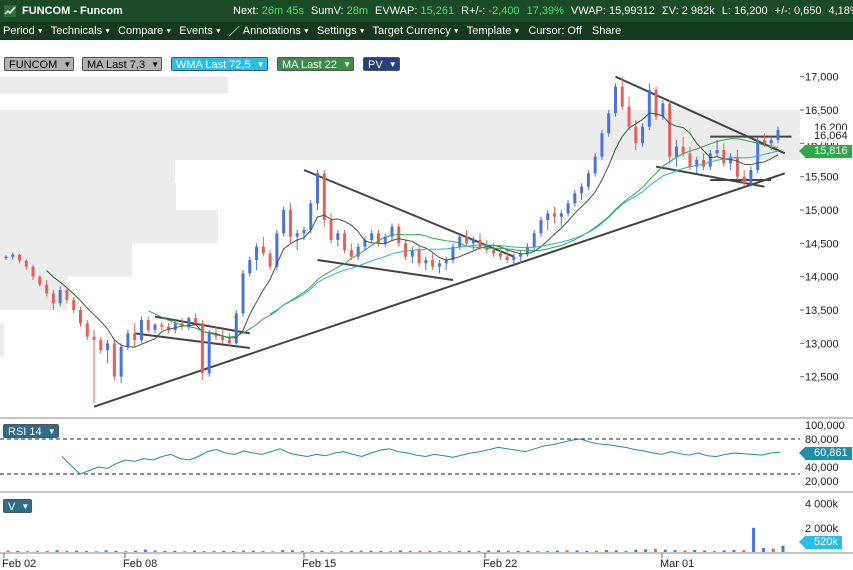  What do you see at coordinates (822, 505) in the screenshot?
I see `volume-tick-label: 4 000k` at bounding box center [822, 505].